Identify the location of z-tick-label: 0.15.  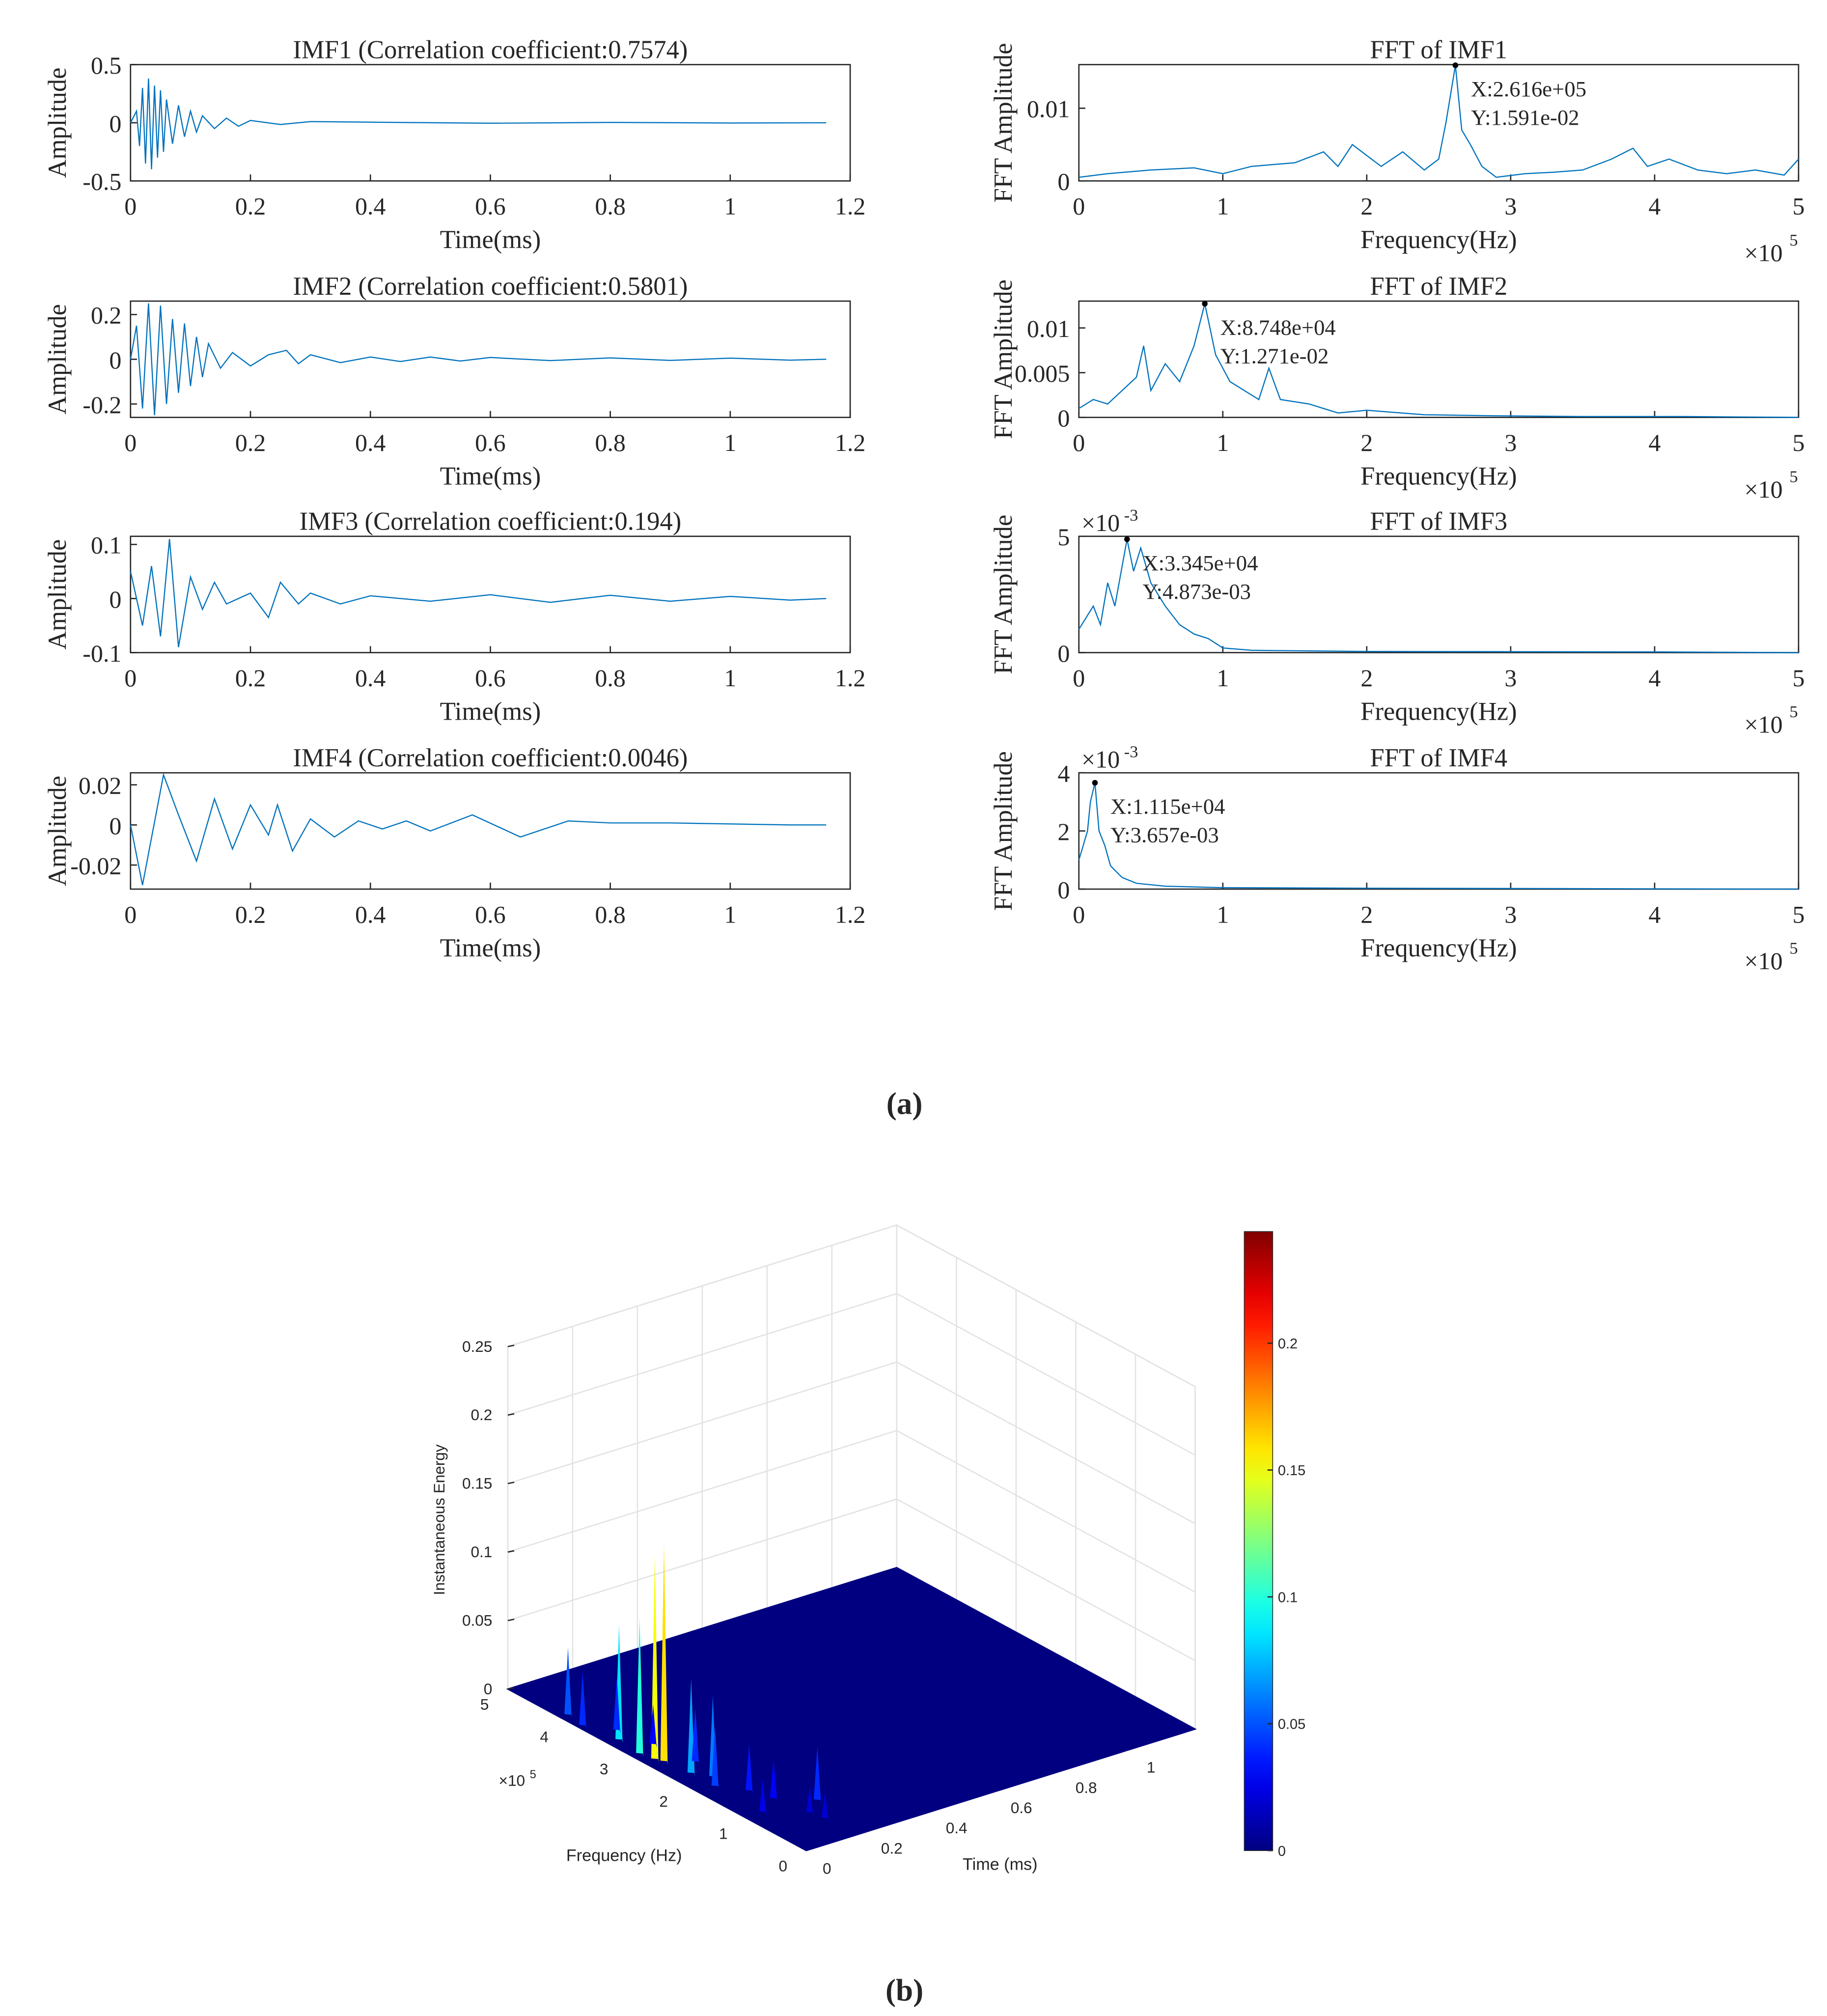
(477, 1483).